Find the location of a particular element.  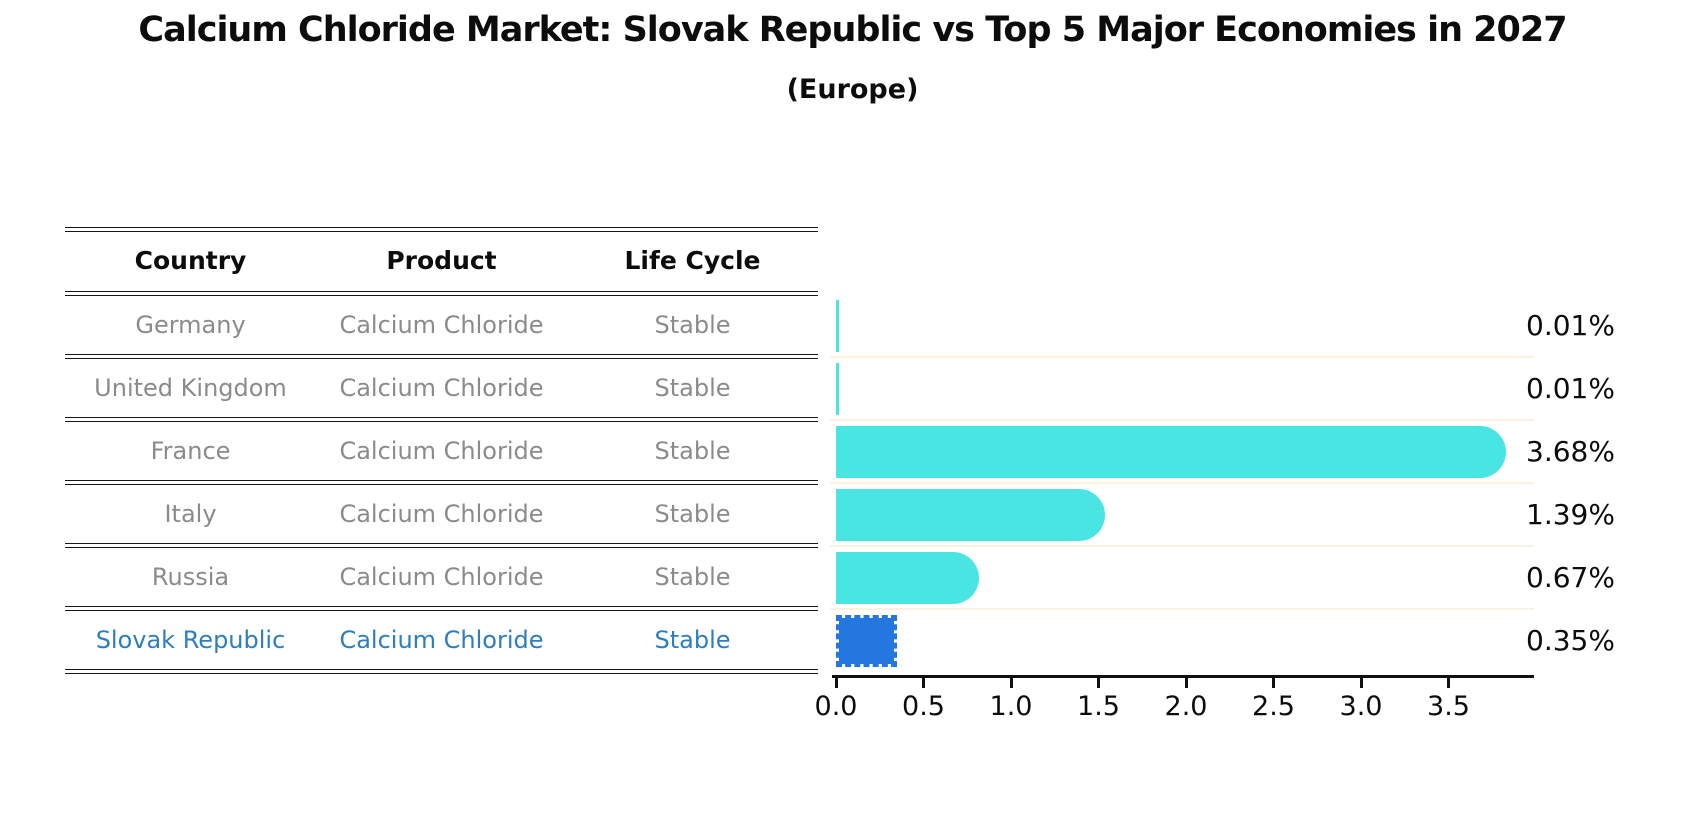

table-row: United Kingdom Calcium Chloride Stable is located at coordinates (441, 388).